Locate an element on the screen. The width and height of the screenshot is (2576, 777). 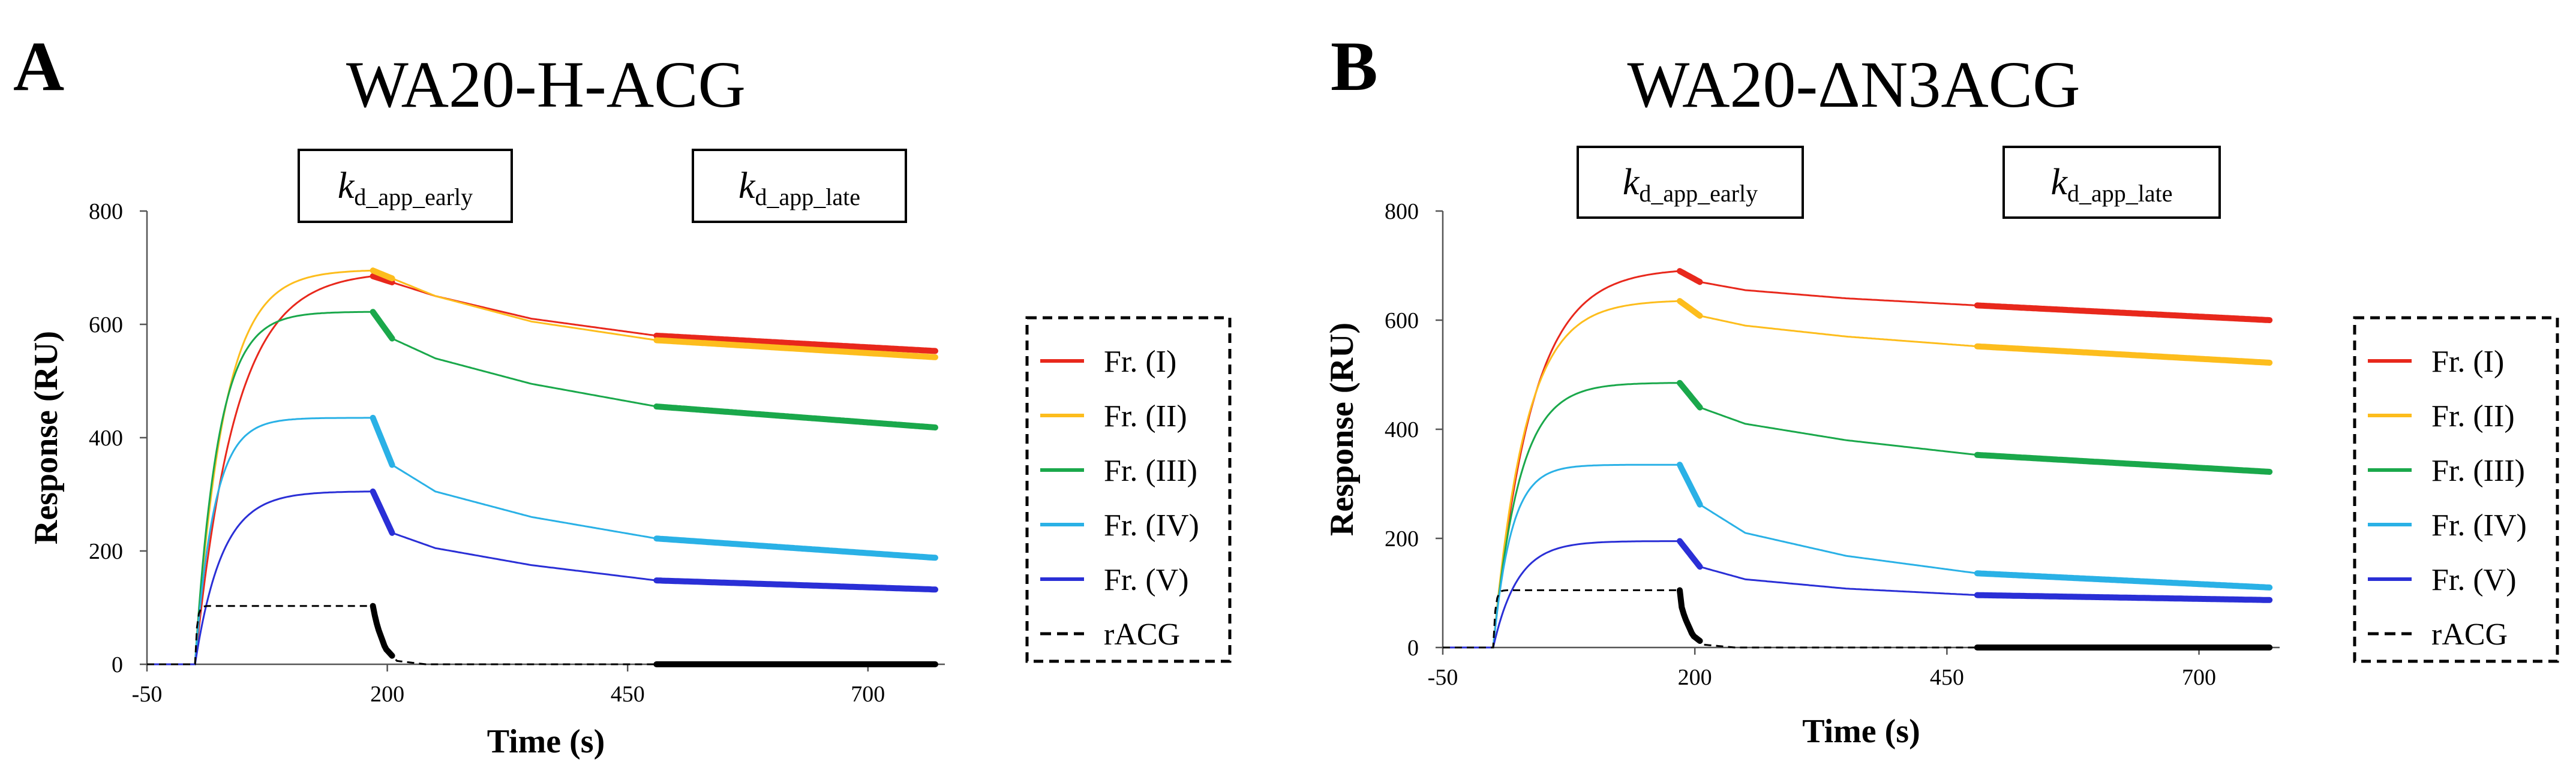
chart-title: WA20-ΔN3ACG is located at coordinates (1853, 84).